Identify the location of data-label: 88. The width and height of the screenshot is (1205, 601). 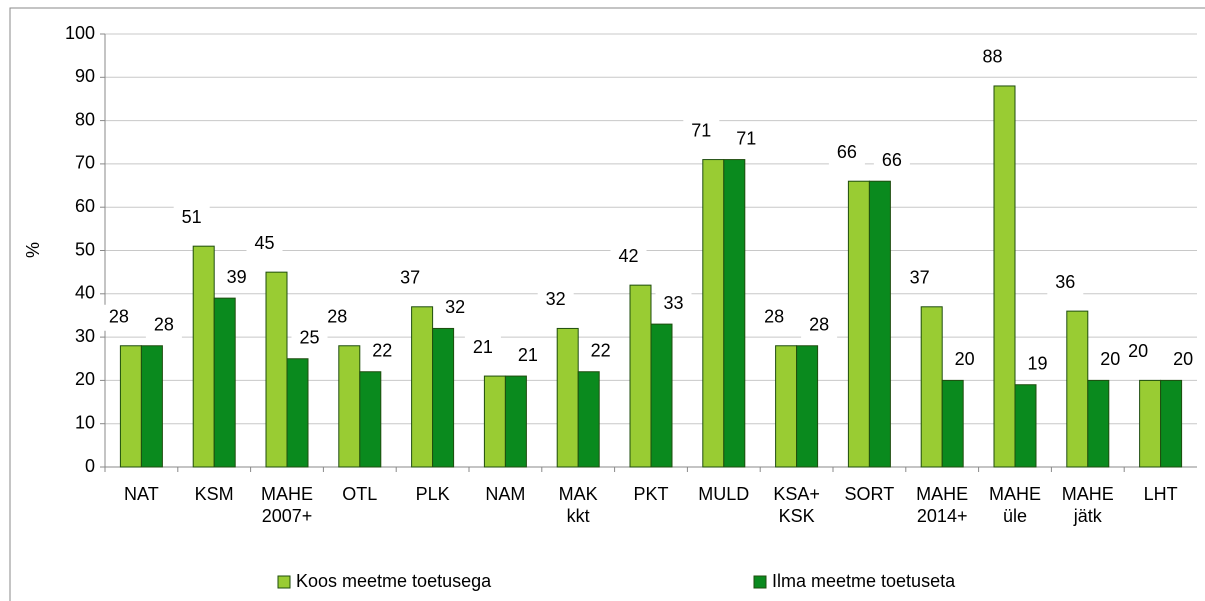
(992, 57).